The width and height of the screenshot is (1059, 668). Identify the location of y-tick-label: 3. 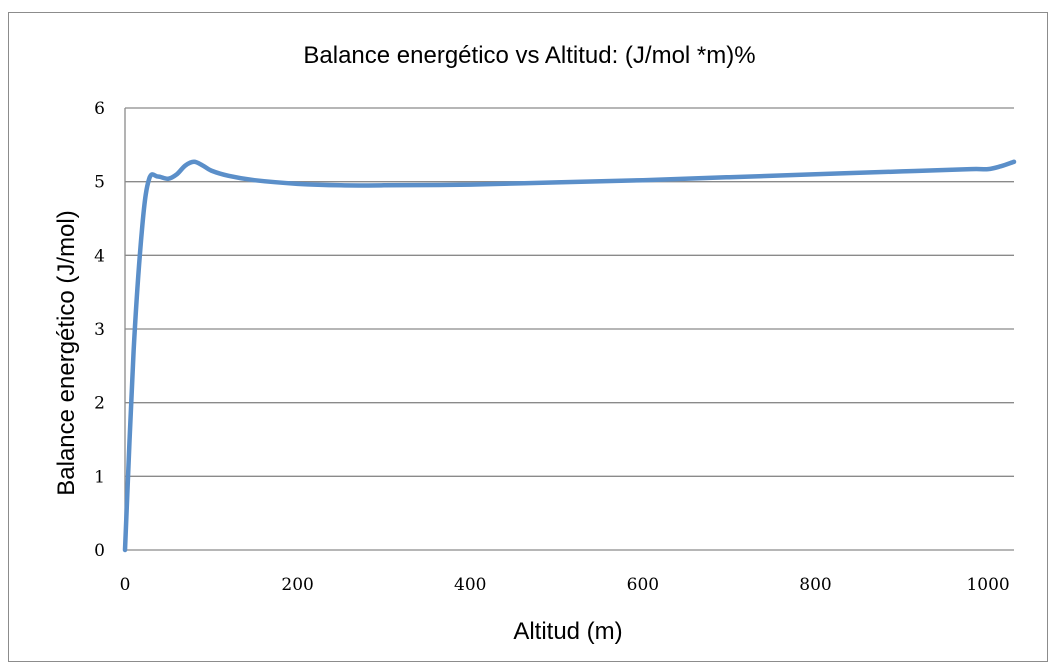
(99, 330).